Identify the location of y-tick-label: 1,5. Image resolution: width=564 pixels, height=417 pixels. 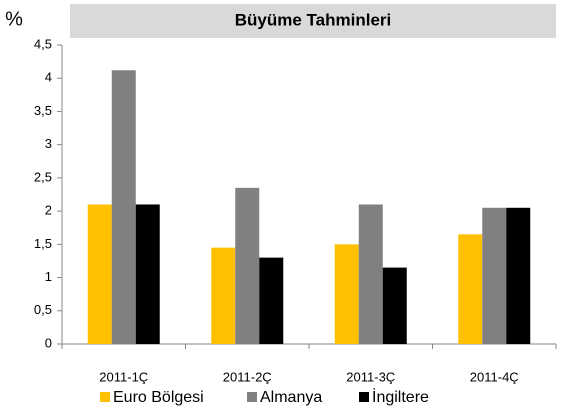
(43, 243).